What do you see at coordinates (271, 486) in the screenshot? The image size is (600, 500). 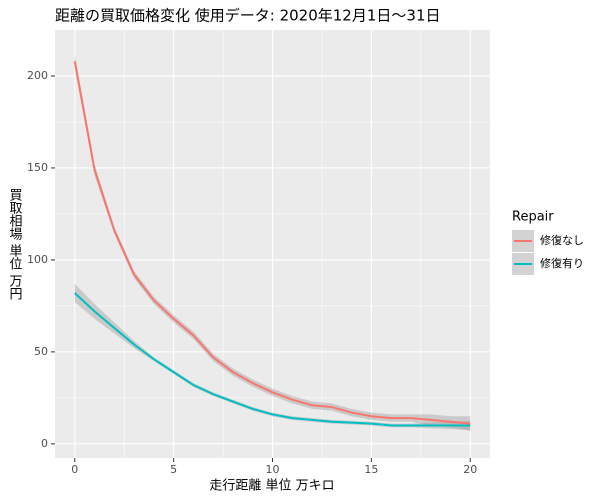 I see `x-axis-title: 走行距離 単位 万キロ` at bounding box center [271, 486].